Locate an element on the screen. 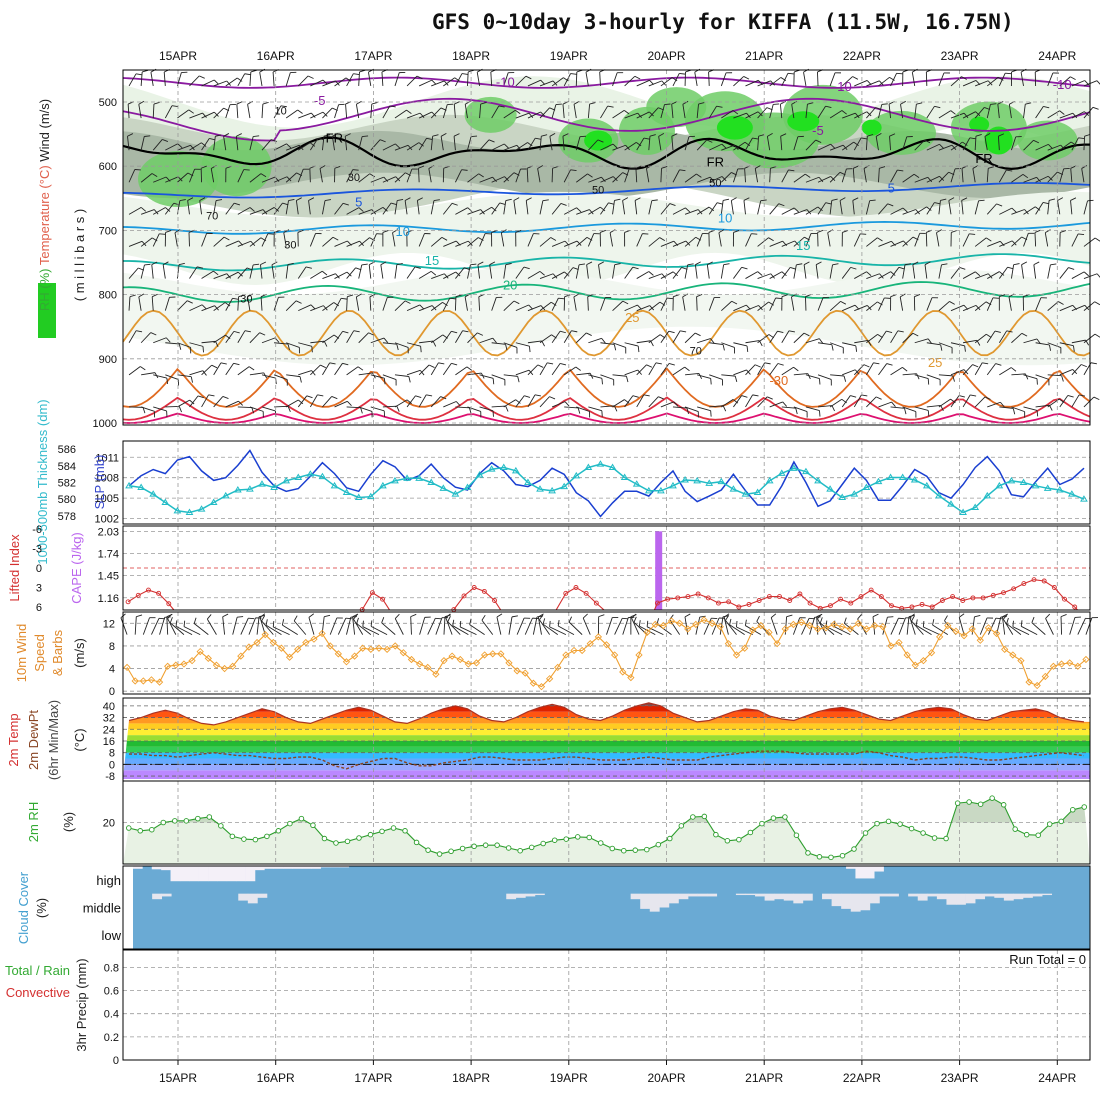  wind-ylabel-1-part: 10m Wind is located at coordinates (21, 653).